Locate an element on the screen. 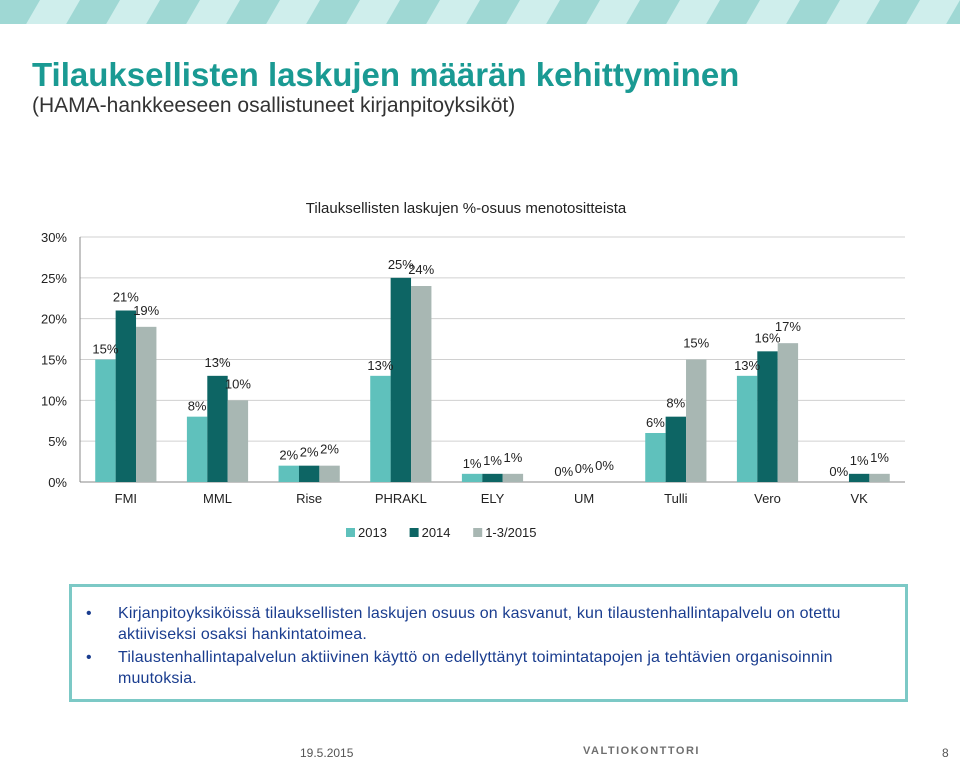  data-label: 10% is located at coordinates (238, 383).